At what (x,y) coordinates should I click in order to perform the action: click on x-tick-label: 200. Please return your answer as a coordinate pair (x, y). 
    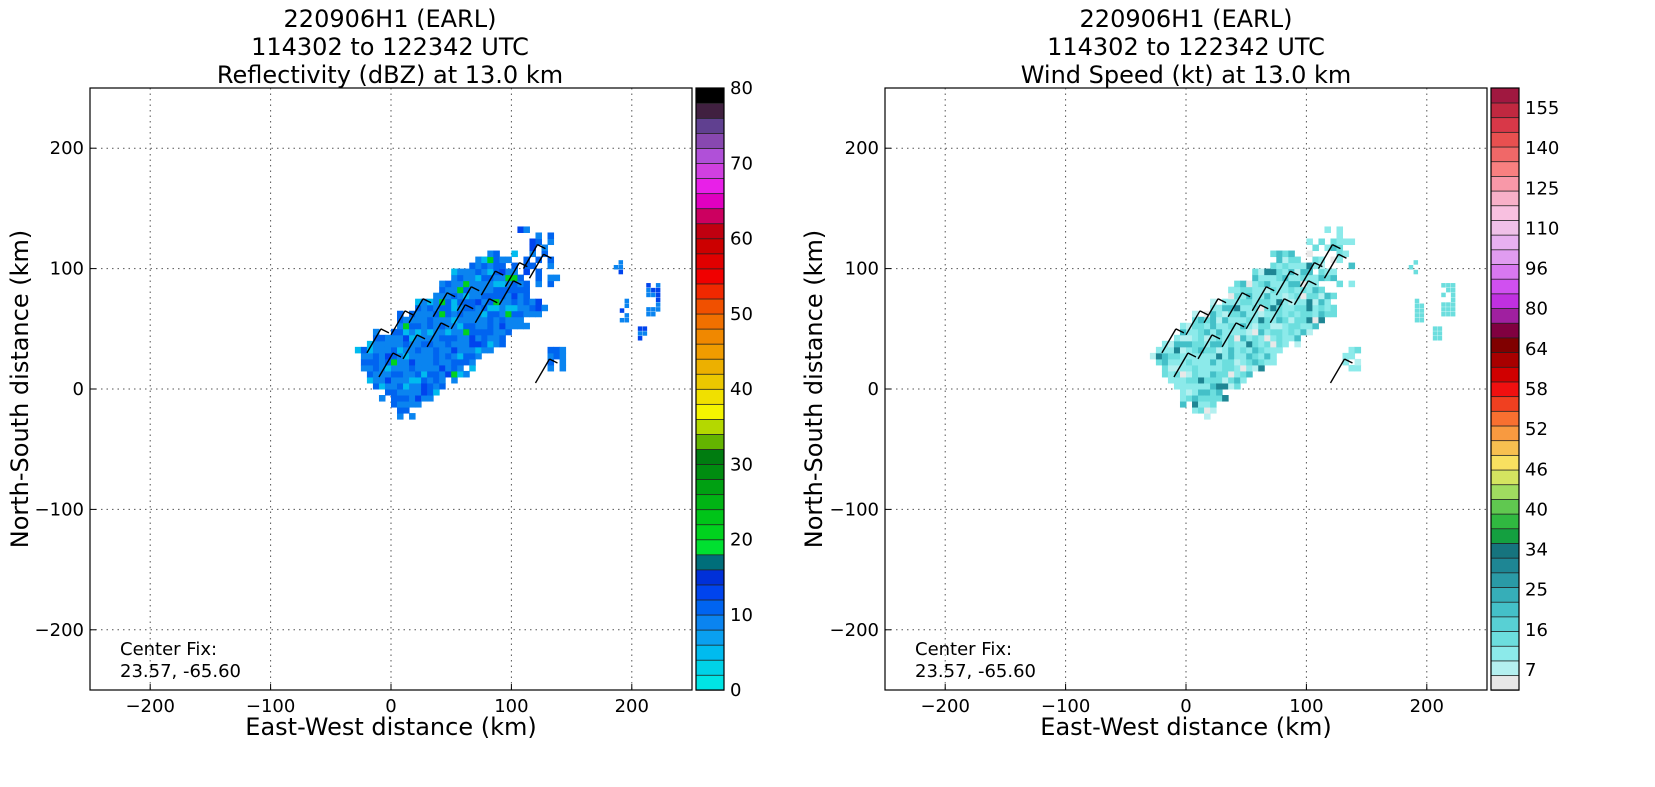
    Looking at the image, I should click on (1427, 706).